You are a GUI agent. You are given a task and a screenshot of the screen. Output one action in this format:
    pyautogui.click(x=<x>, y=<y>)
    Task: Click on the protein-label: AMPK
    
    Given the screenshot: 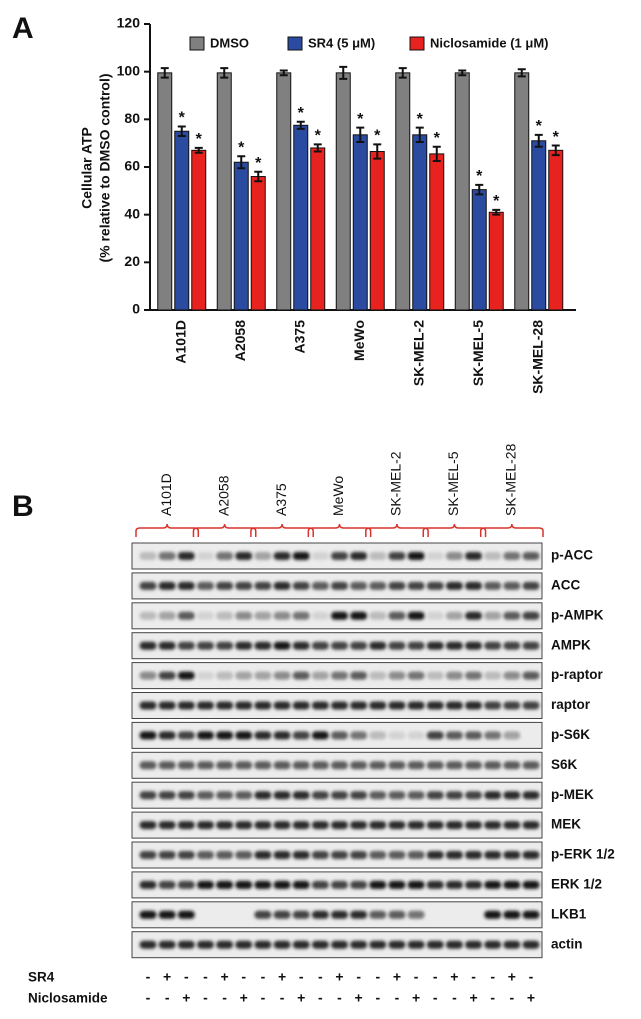 What is the action you would take?
    pyautogui.click(x=571, y=644)
    